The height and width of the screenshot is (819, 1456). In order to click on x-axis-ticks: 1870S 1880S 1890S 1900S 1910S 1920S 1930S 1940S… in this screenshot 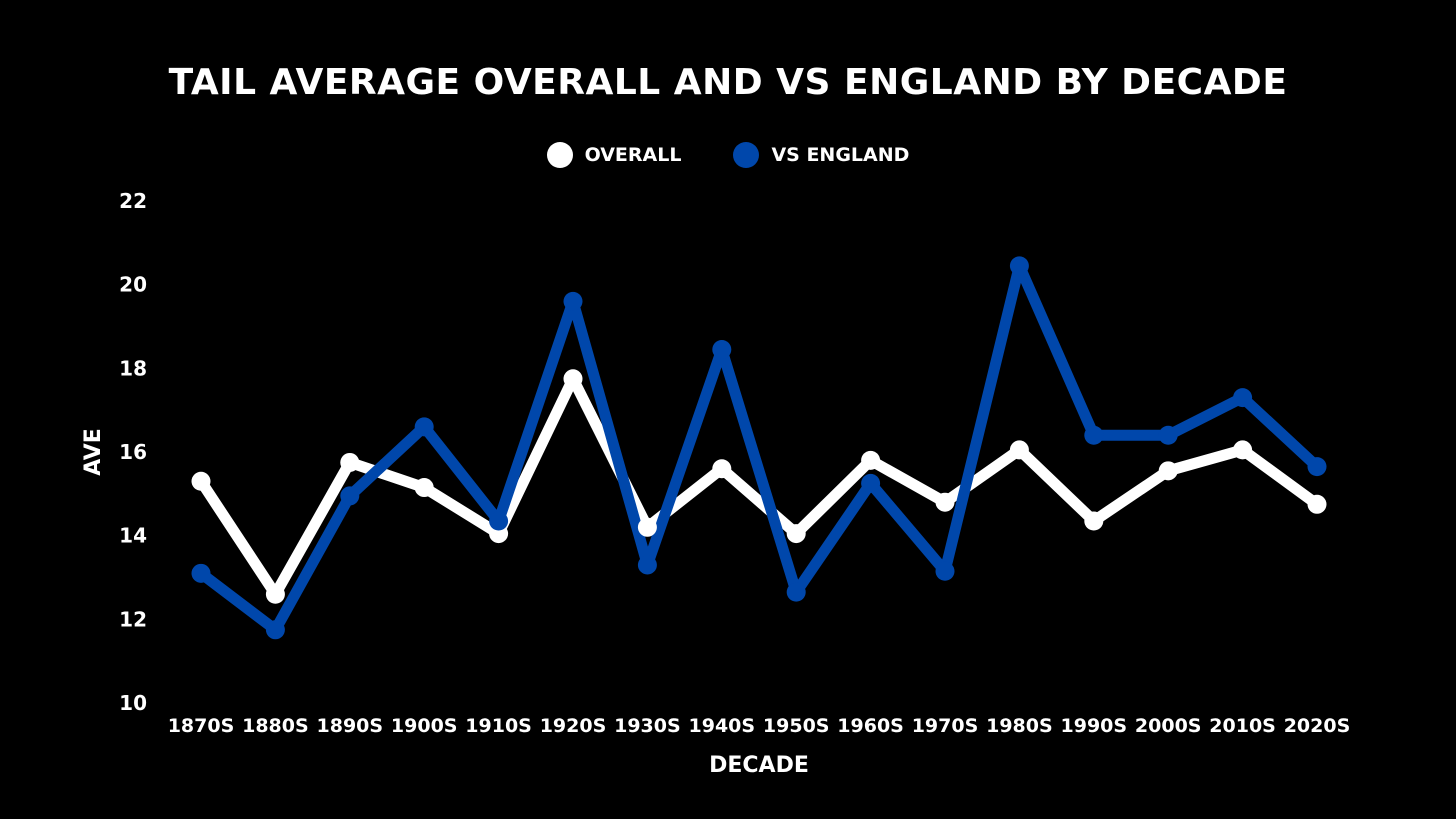, I will do `click(759, 726)`.